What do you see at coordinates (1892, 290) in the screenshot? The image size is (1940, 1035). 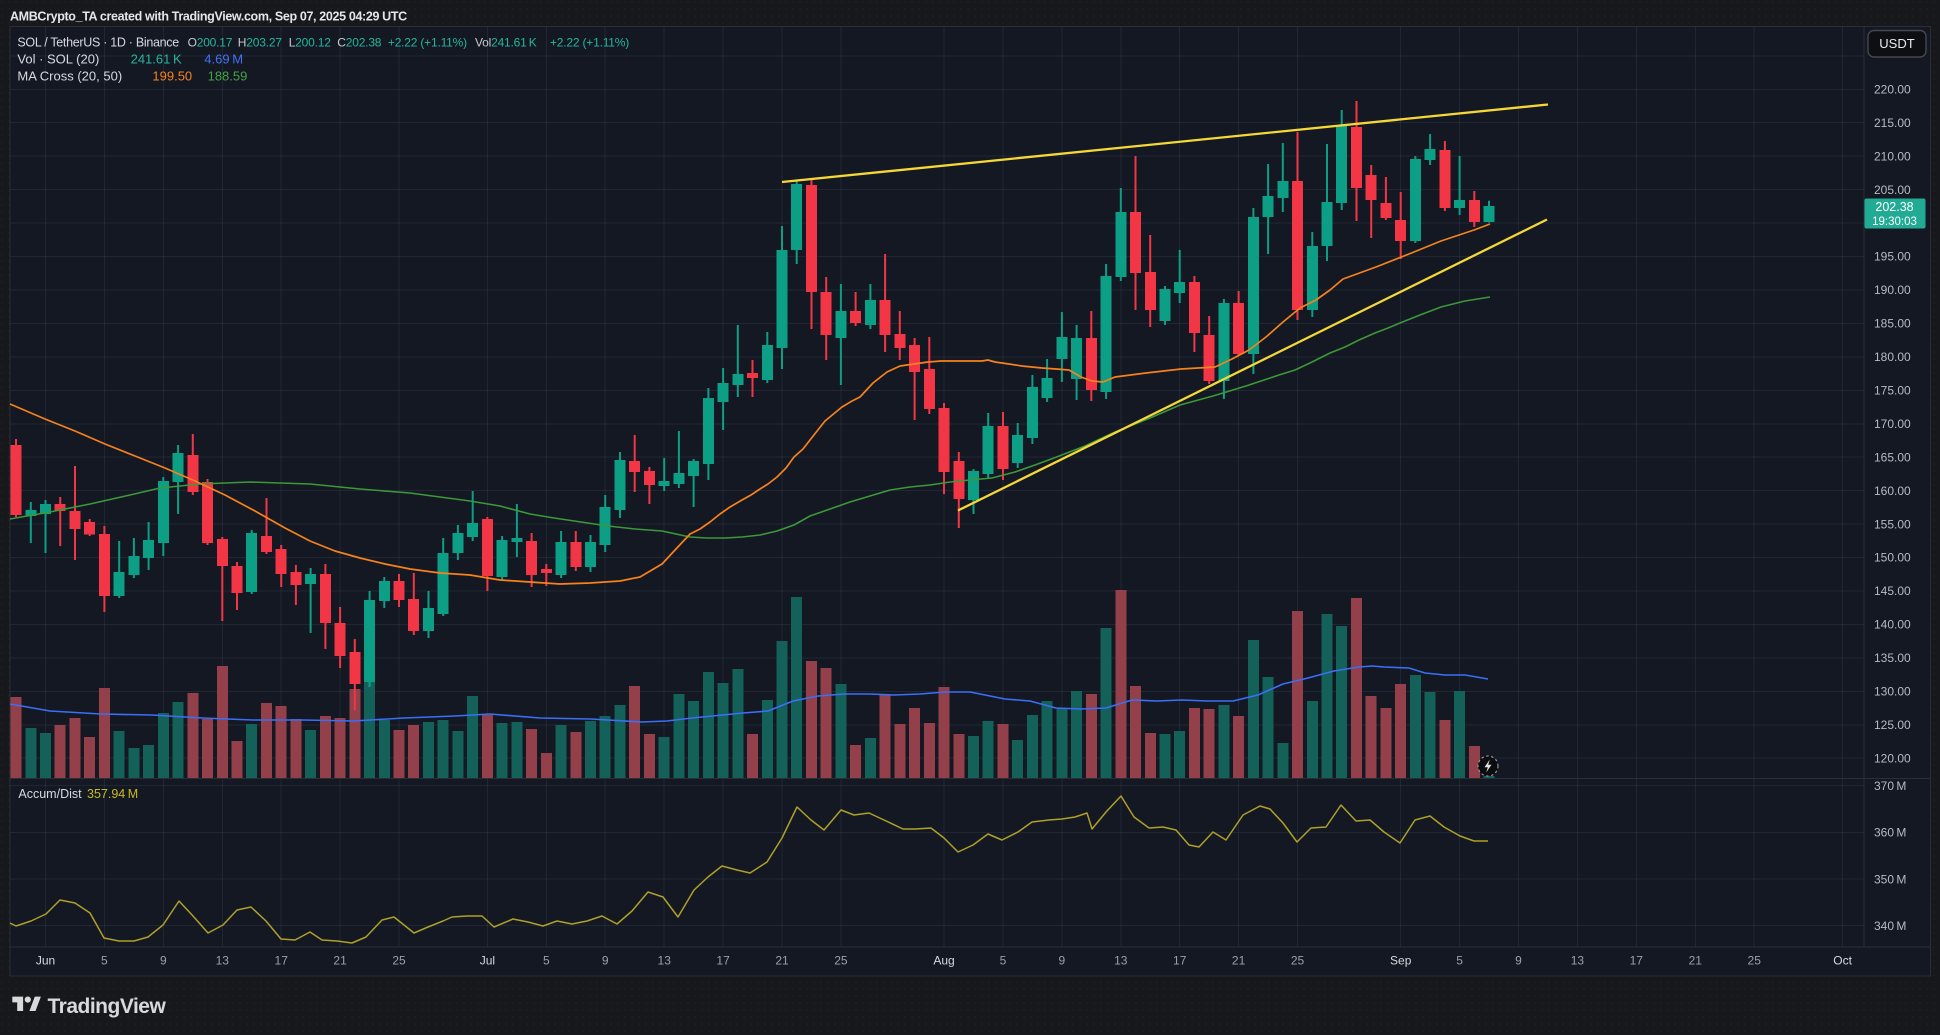 I see `svg-text: 190.00` at bounding box center [1892, 290].